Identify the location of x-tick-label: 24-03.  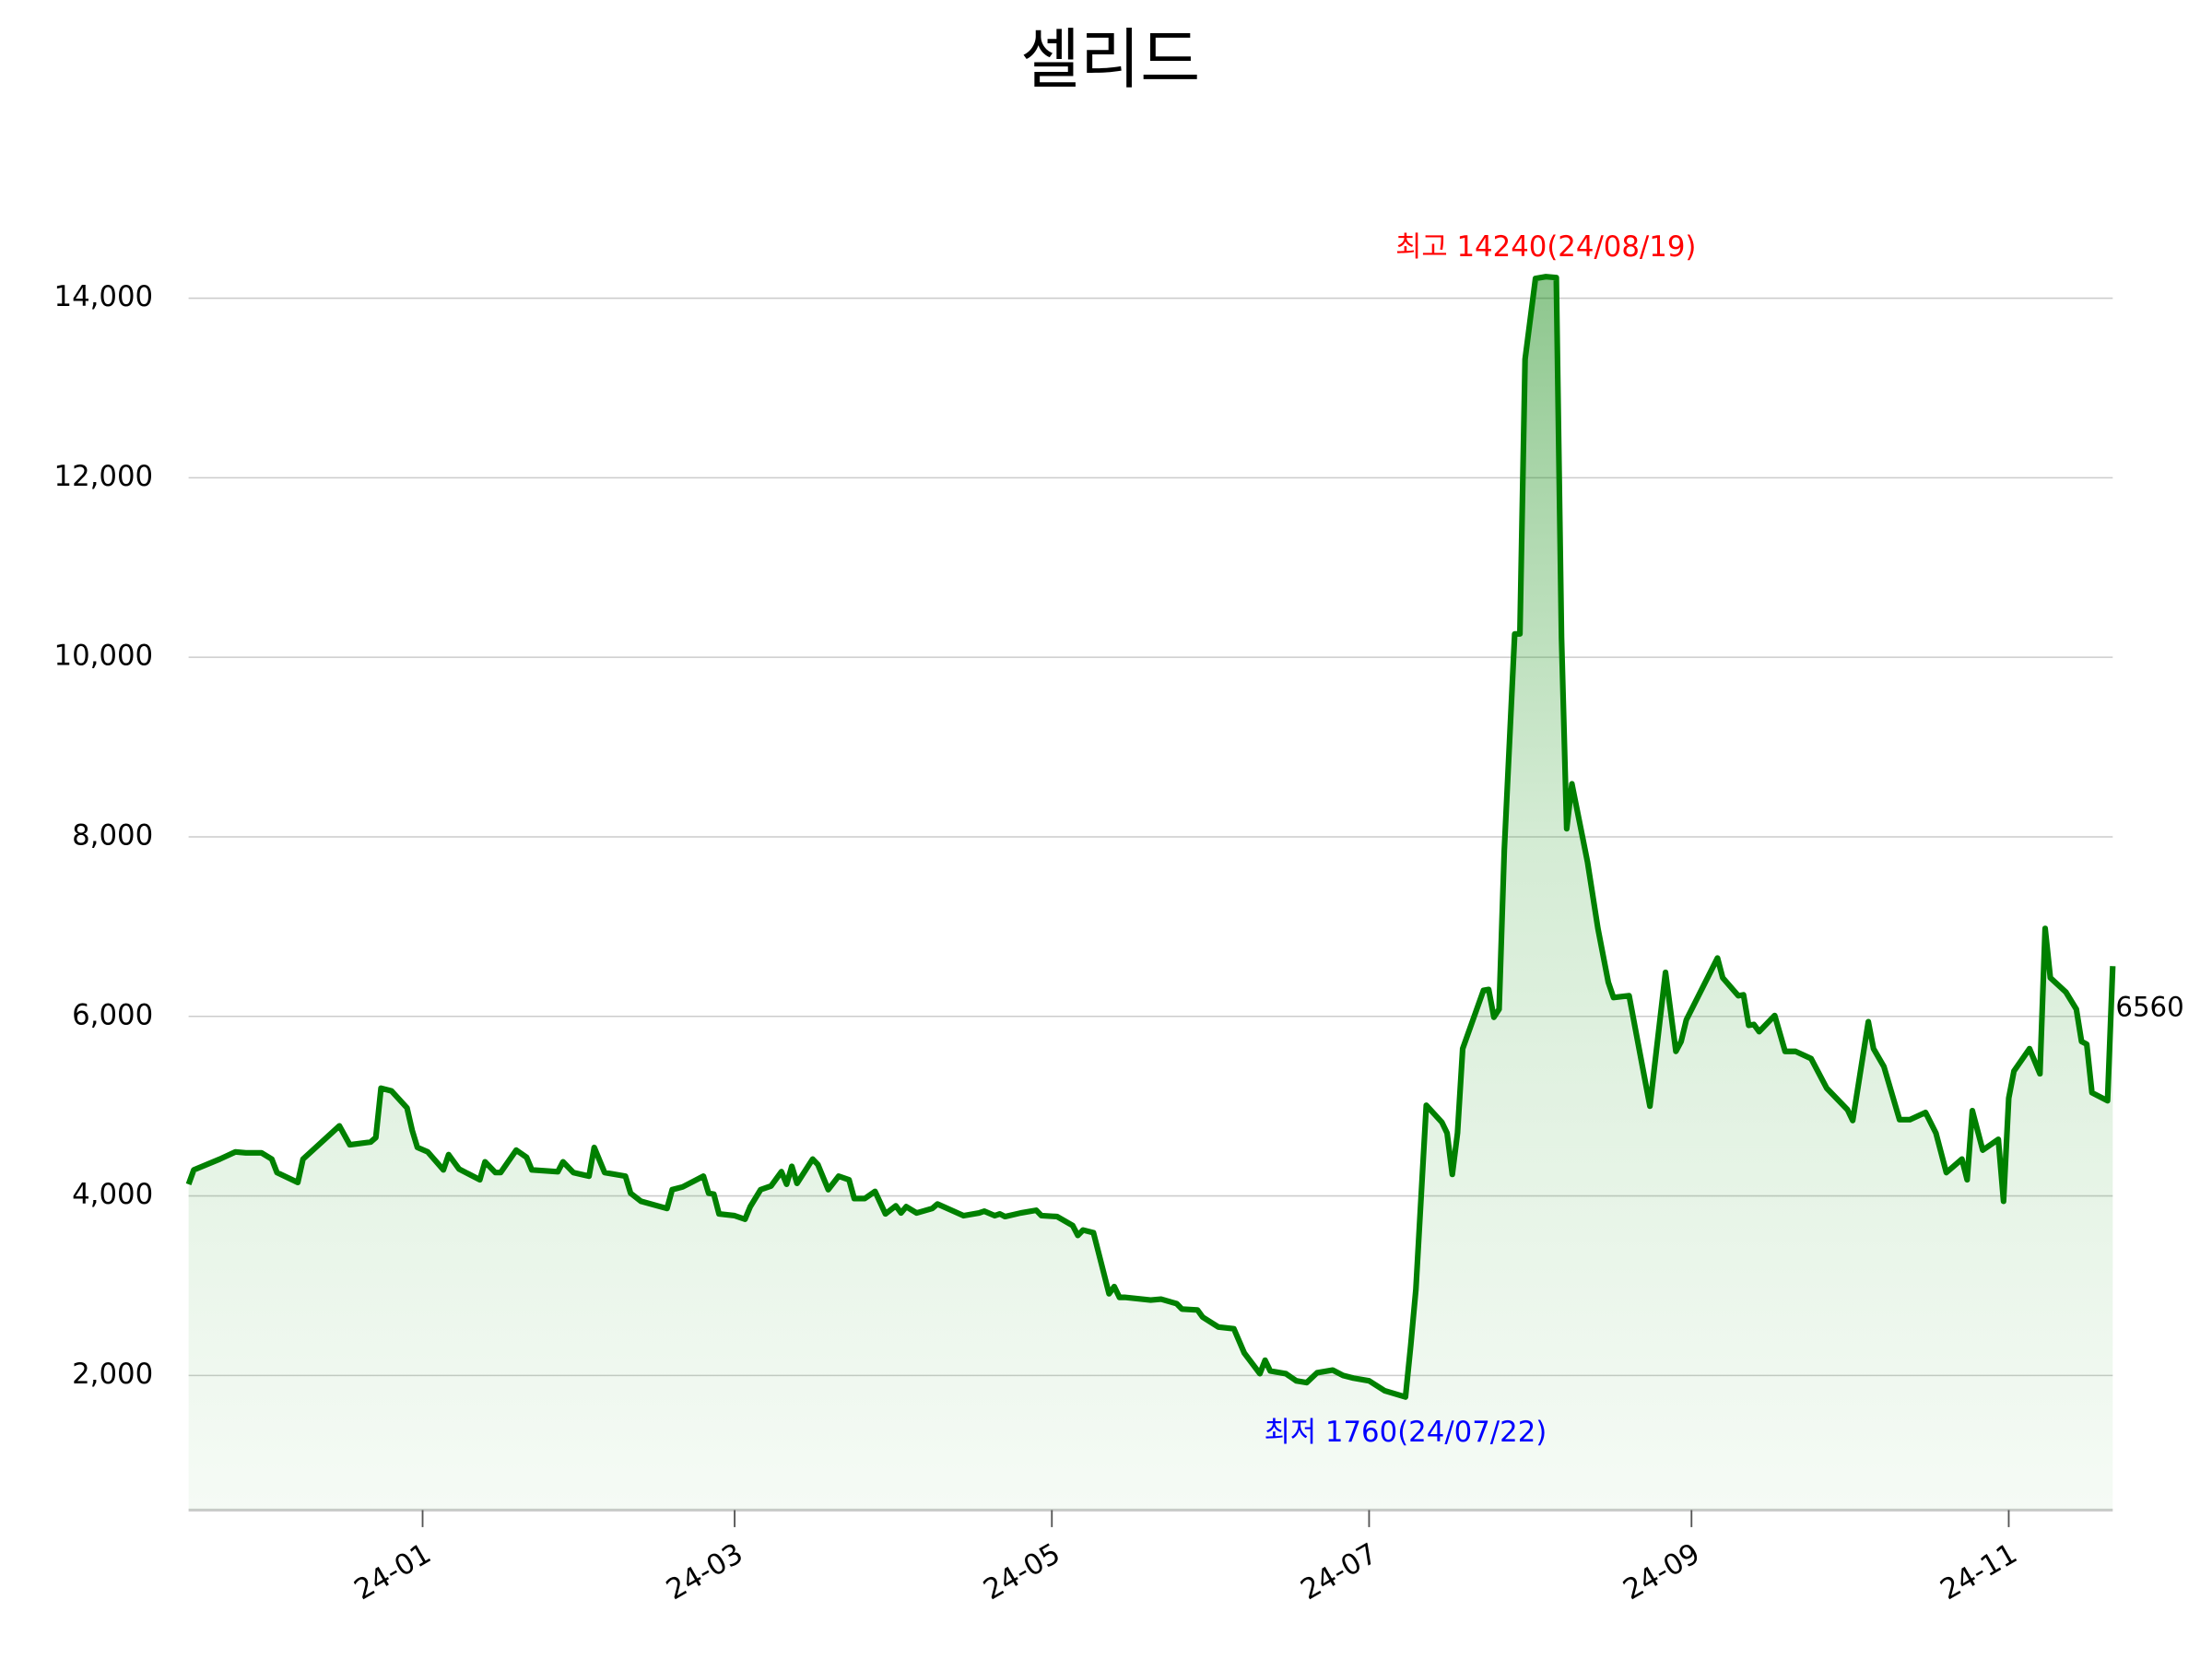
(704, 1571).